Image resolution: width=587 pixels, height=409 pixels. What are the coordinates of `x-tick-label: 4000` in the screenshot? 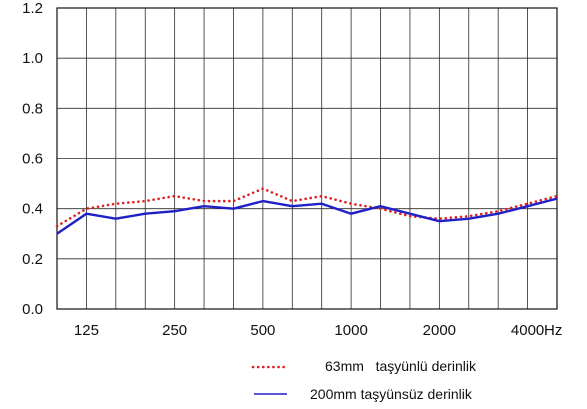 It's located at (527, 330).